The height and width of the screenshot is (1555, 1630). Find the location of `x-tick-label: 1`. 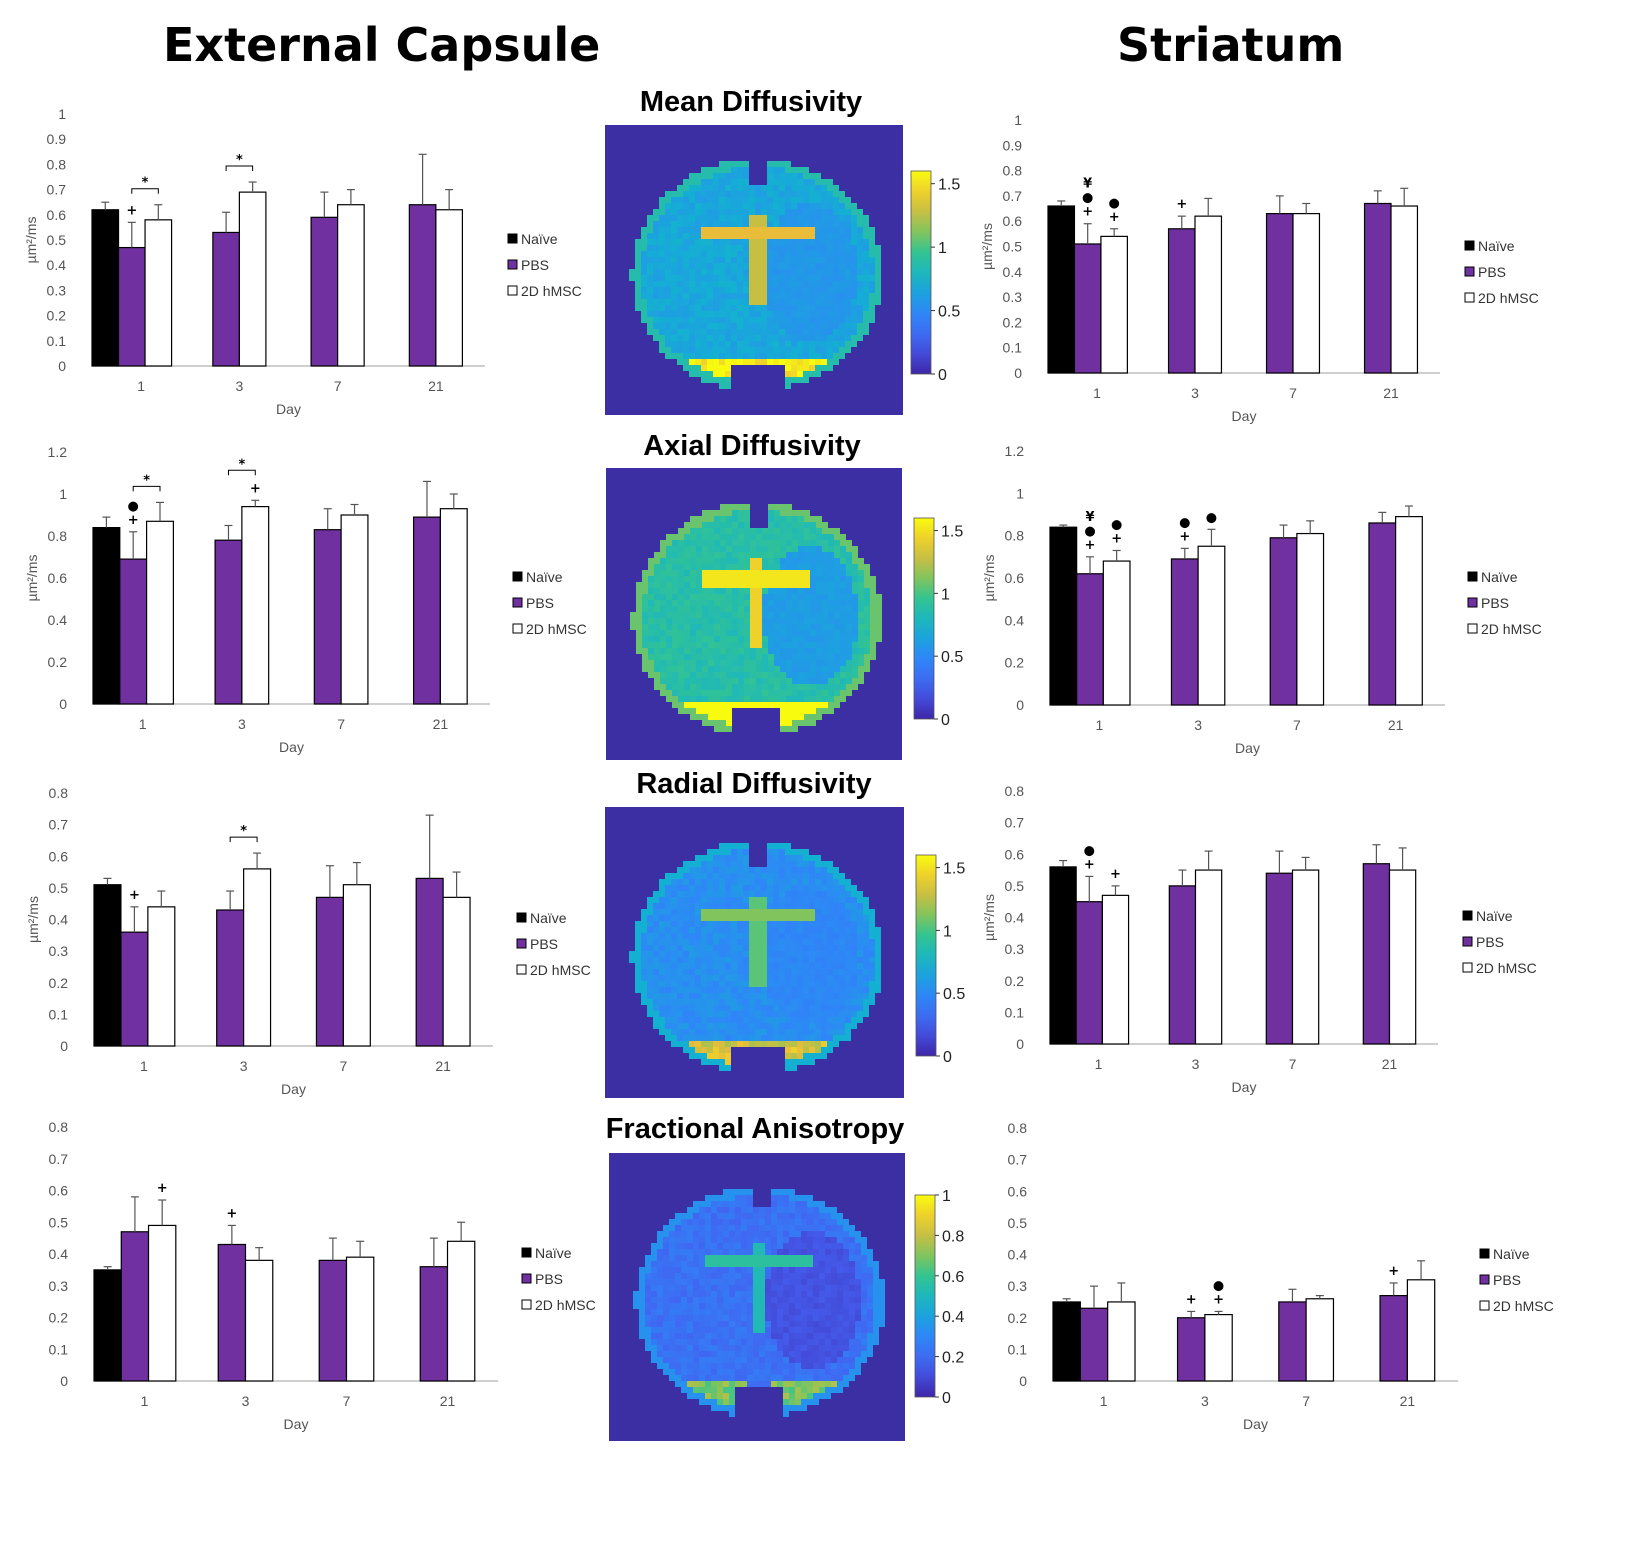

x-tick-label: 1 is located at coordinates (144, 1066).